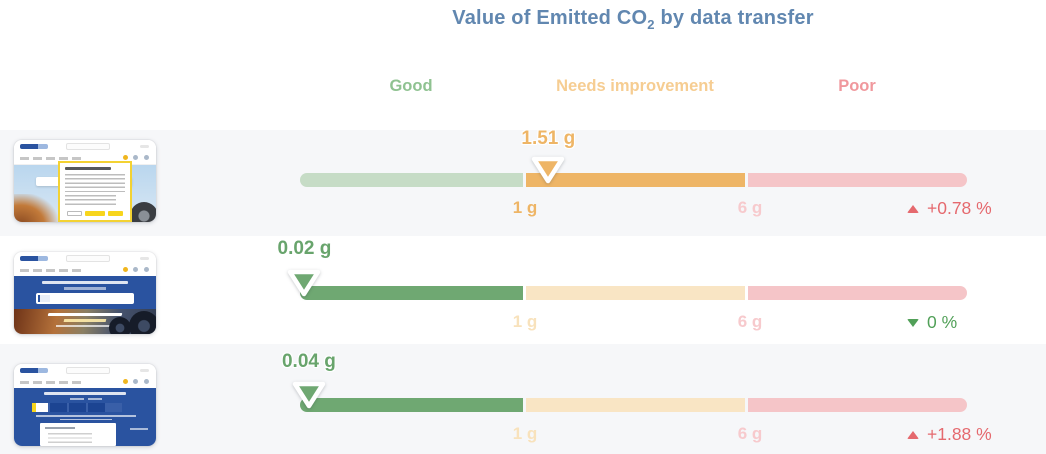 Image resolution: width=1046 pixels, height=454 pixels. What do you see at coordinates (36, 208) in the screenshot?
I see `autumn-trees-image` at bounding box center [36, 208].